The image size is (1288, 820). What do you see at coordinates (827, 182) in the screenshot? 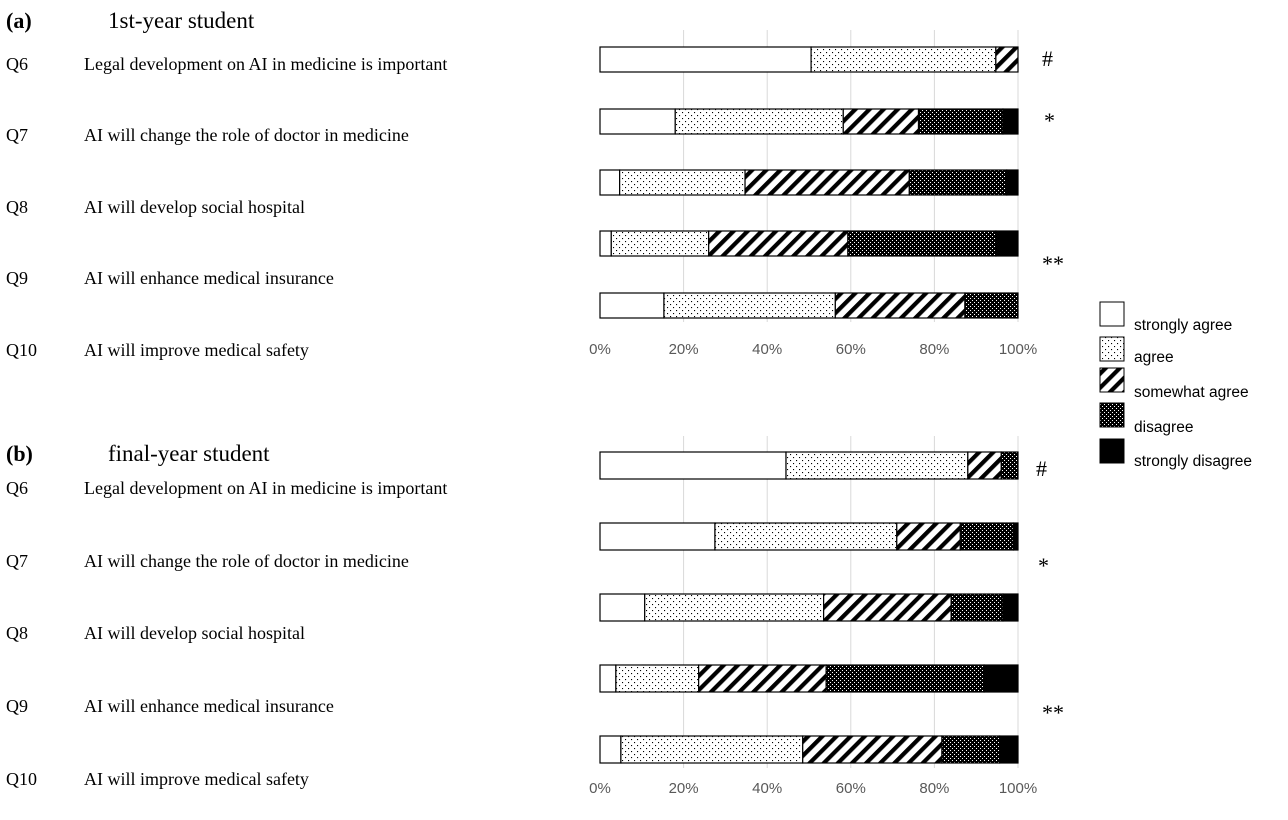
I see `panel-a-bar-q8-somewhat-agree` at bounding box center [827, 182].